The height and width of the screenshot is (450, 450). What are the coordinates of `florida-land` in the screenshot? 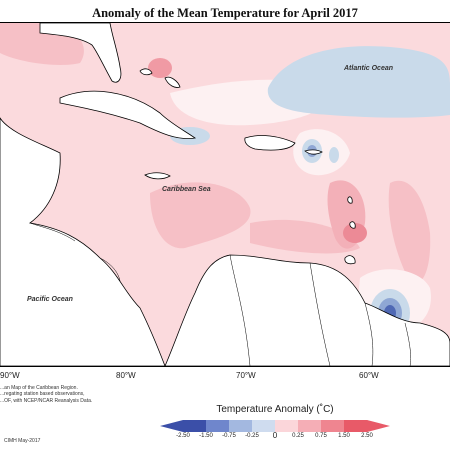 It's located at (80, 53).